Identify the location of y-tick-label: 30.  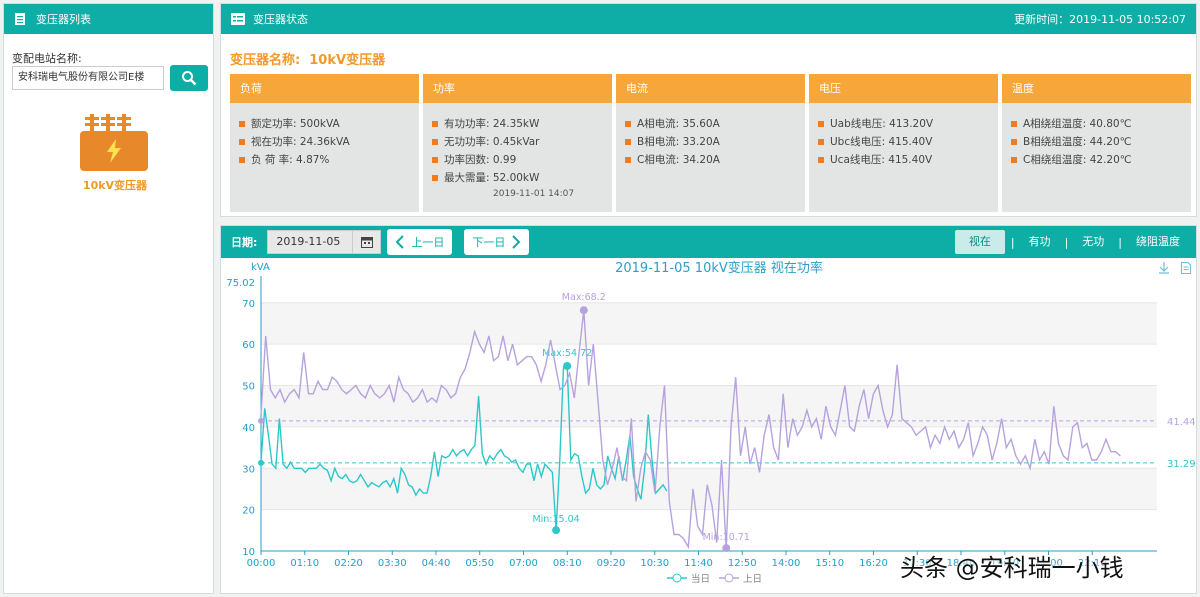
(248, 469).